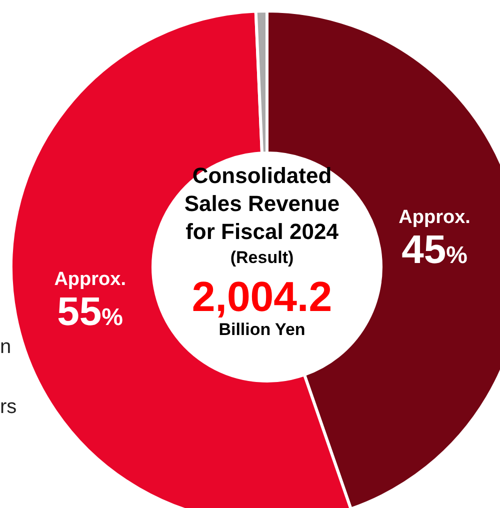 Image resolution: width=500 pixels, height=508 pixels. What do you see at coordinates (262, 330) in the screenshot?
I see `text: Billion Yen` at bounding box center [262, 330].